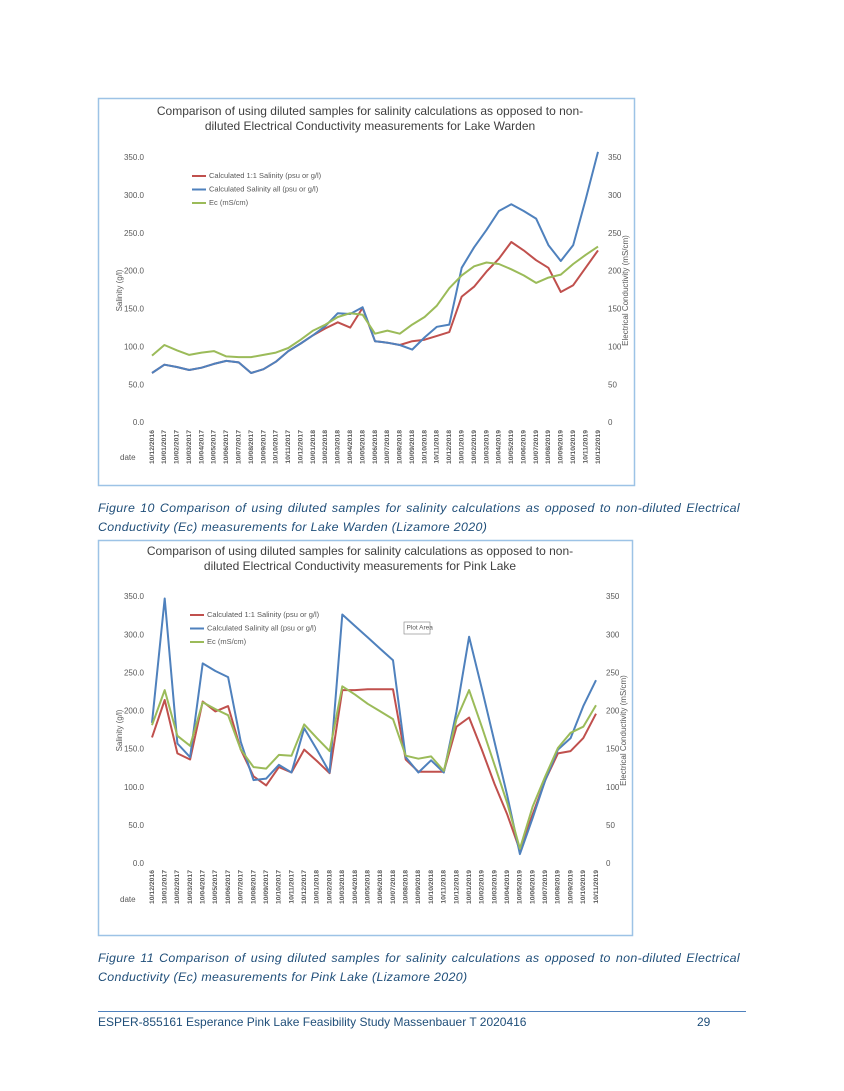 The width and height of the screenshot is (844, 1091). What do you see at coordinates (139, 422) in the screenshot?
I see `y-tick-label: 0.0` at bounding box center [139, 422].